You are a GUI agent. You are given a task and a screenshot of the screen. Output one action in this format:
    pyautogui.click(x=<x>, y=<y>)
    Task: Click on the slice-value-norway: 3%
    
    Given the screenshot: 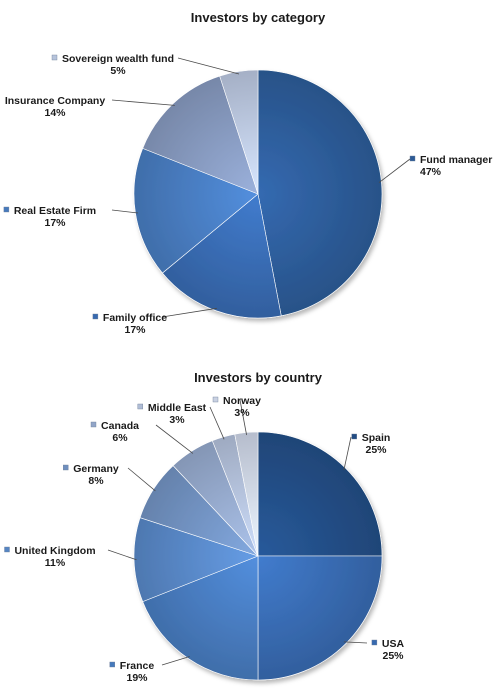 What is the action you would take?
    pyautogui.click(x=242, y=413)
    